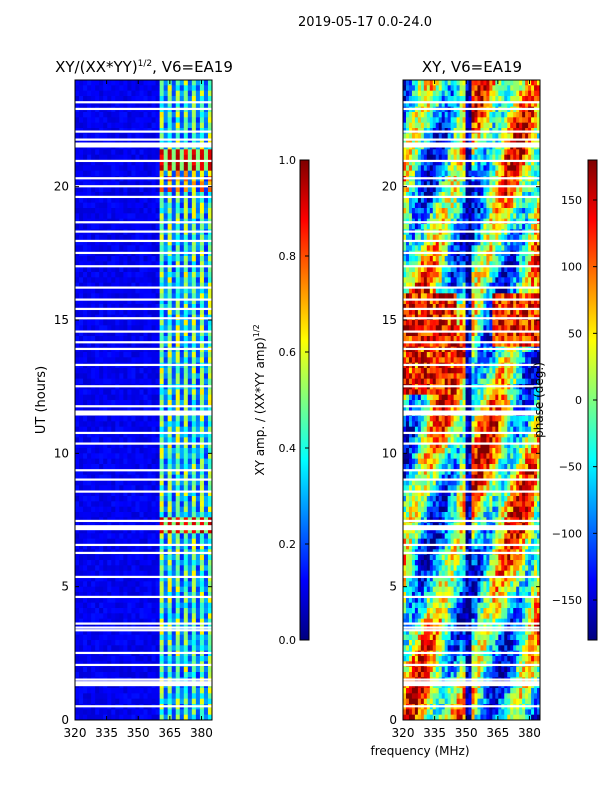  I want to click on flagged-row, so click(143, 309).